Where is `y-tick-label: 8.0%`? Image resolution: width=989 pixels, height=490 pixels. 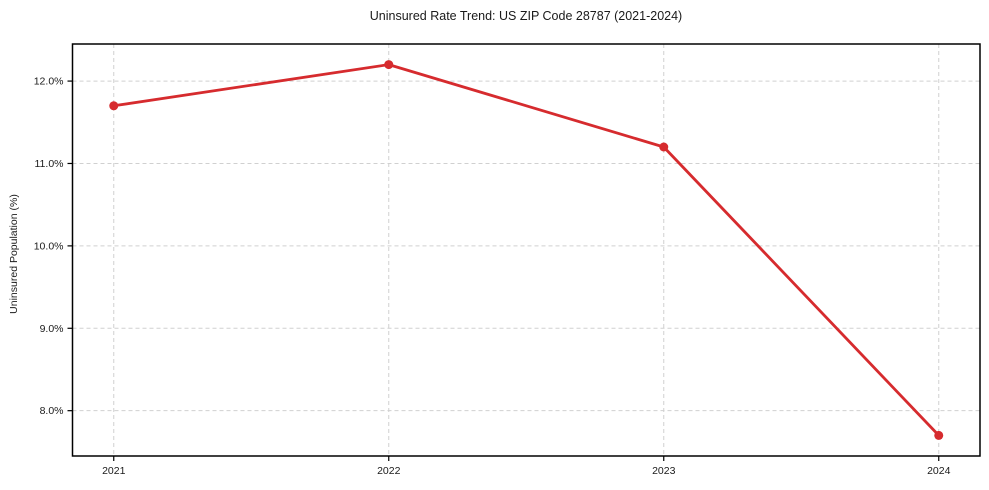
y-tick-label: 8.0% is located at coordinates (52, 411).